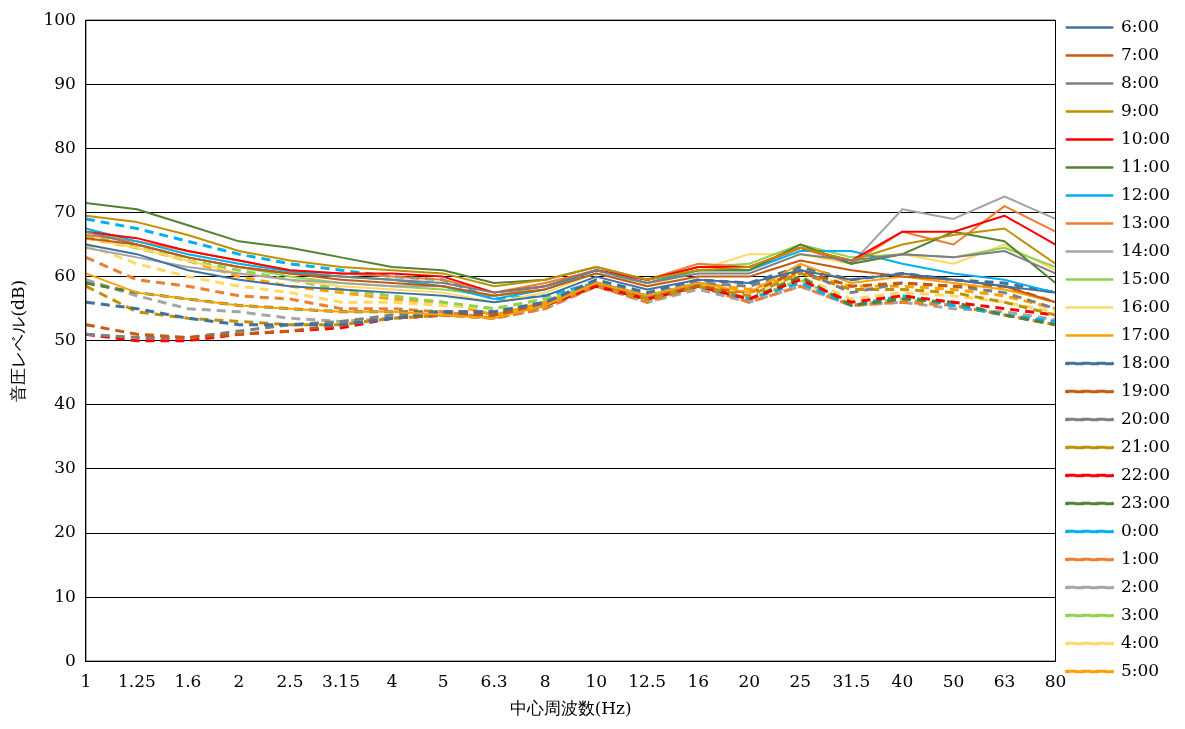  What do you see at coordinates (1146, 221) in the screenshot?
I see `legend-label: 13:00` at bounding box center [1146, 221].